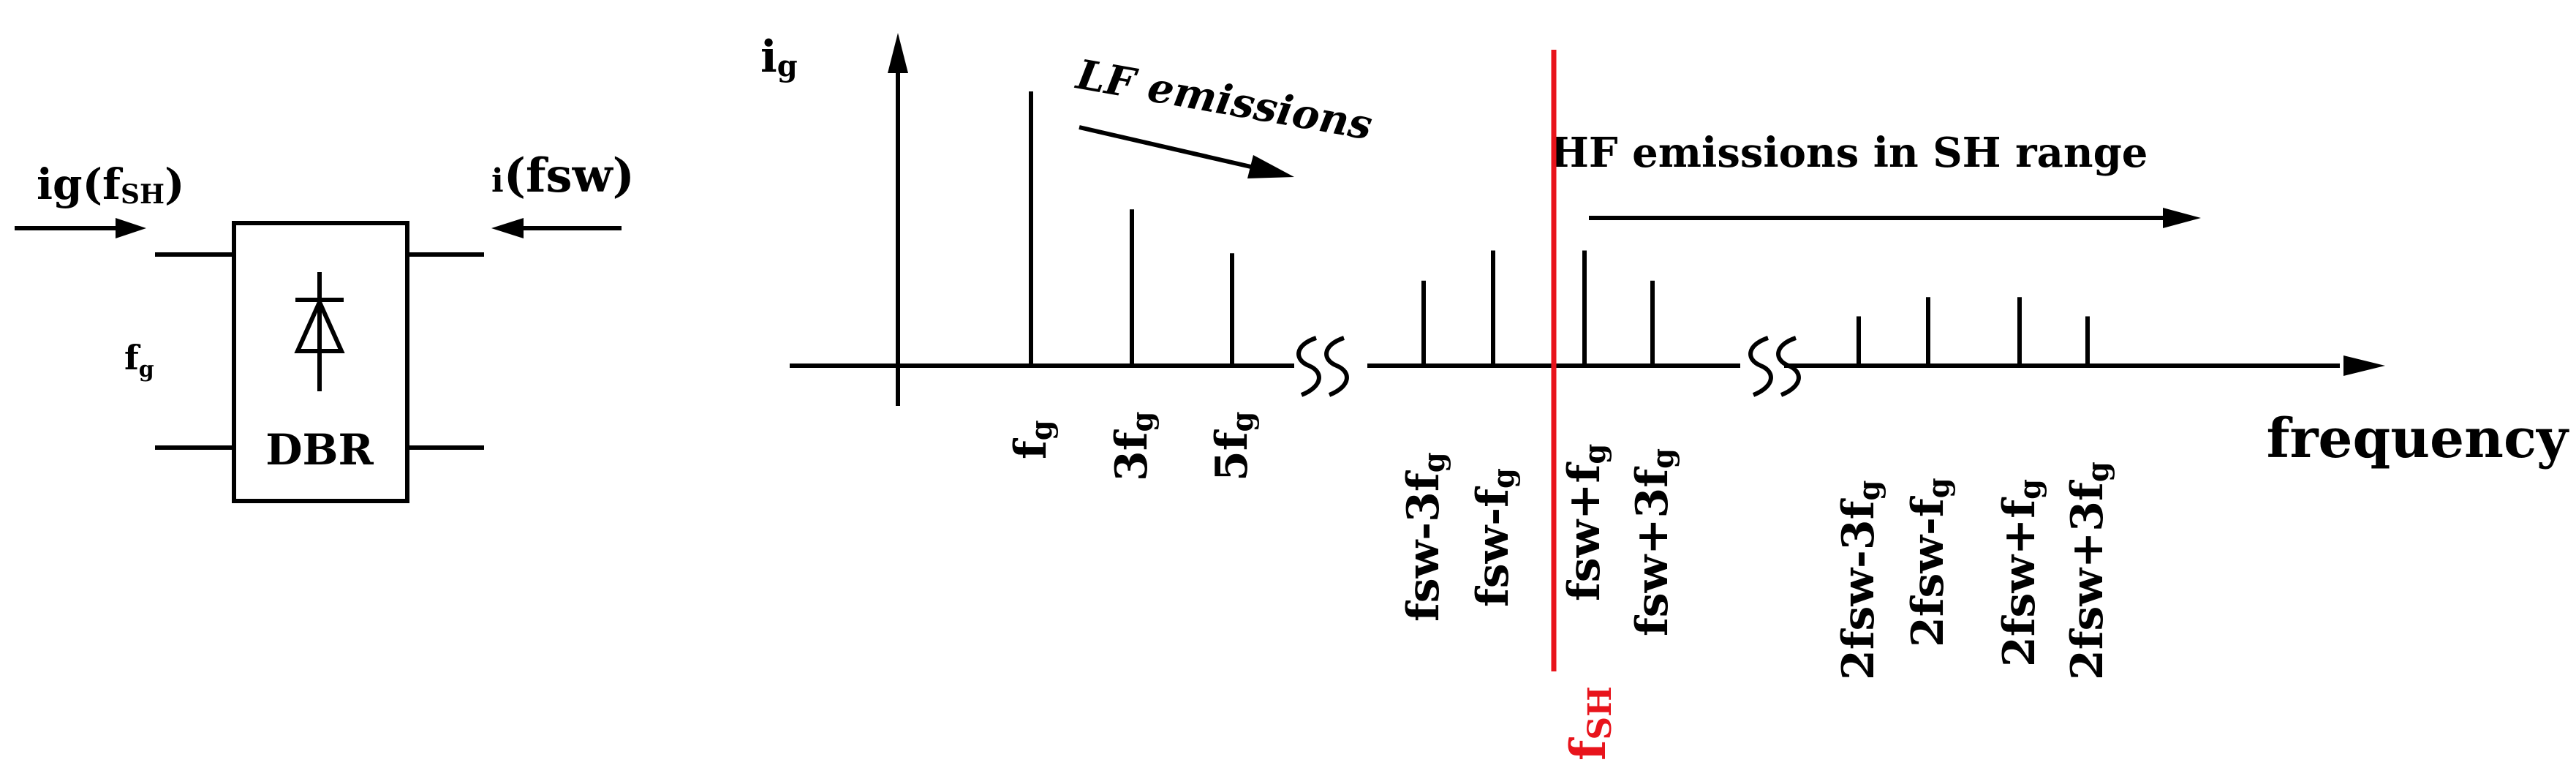 This screenshot has height=776, width=2576. I want to click on right-input-rest: (fsw), so click(569, 175).